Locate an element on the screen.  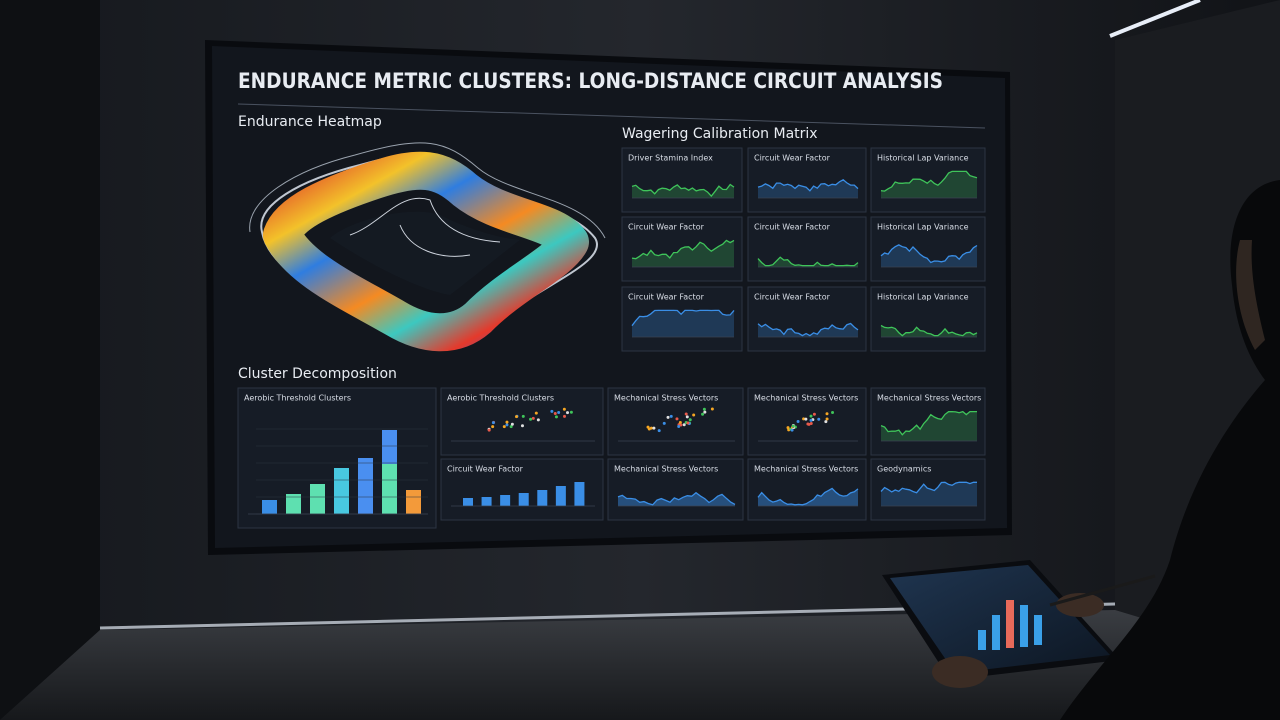
track-edge is located at coordinates (427, 190).